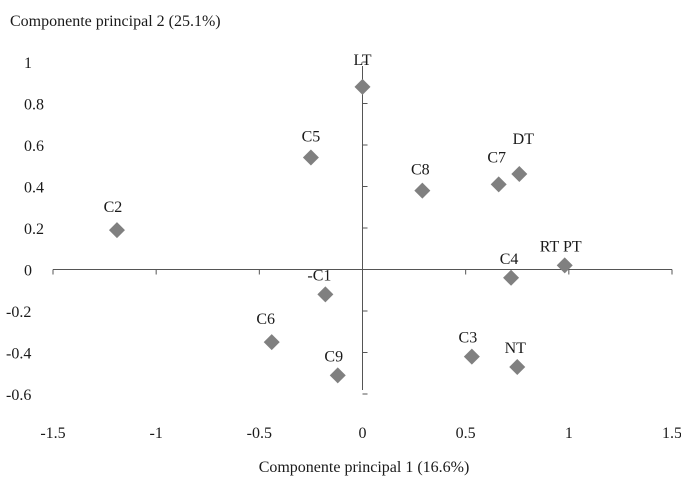 This screenshot has height=479, width=681. I want to click on data-point-c2, so click(116, 230).